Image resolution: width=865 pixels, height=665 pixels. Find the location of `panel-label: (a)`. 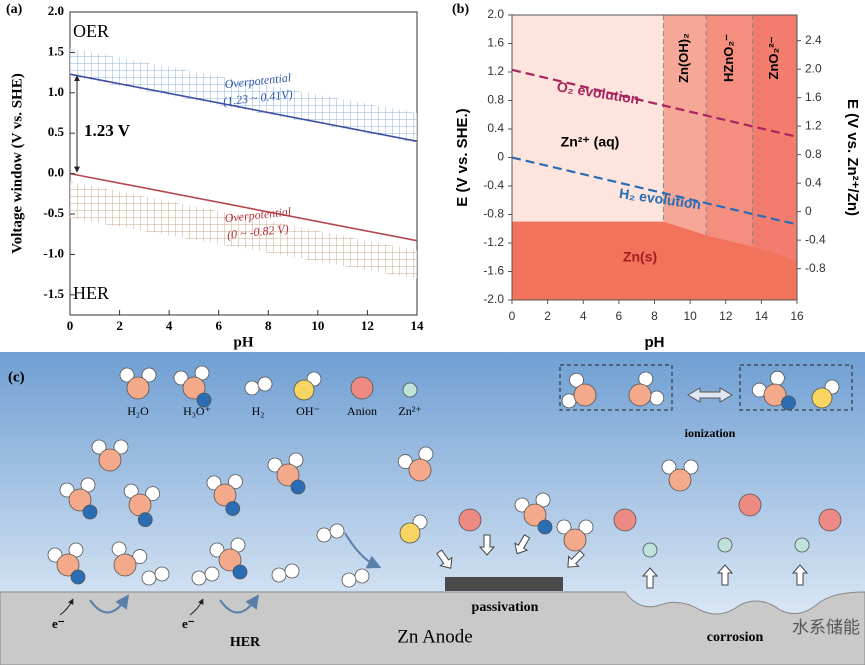

panel-label: (a) is located at coordinates (14, 9).